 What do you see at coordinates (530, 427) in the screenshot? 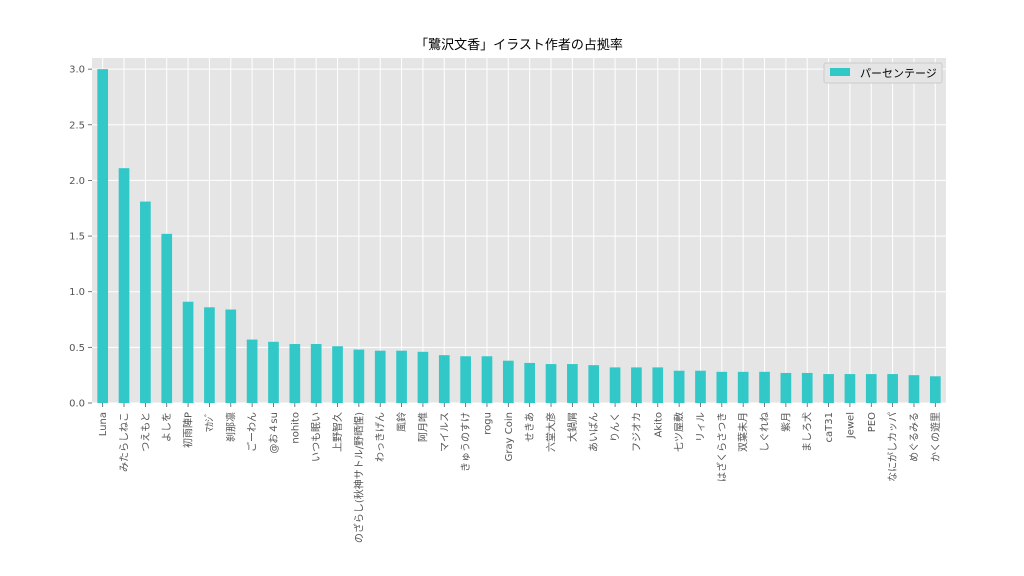
I see `x-tick-label: せきあ` at bounding box center [530, 427].